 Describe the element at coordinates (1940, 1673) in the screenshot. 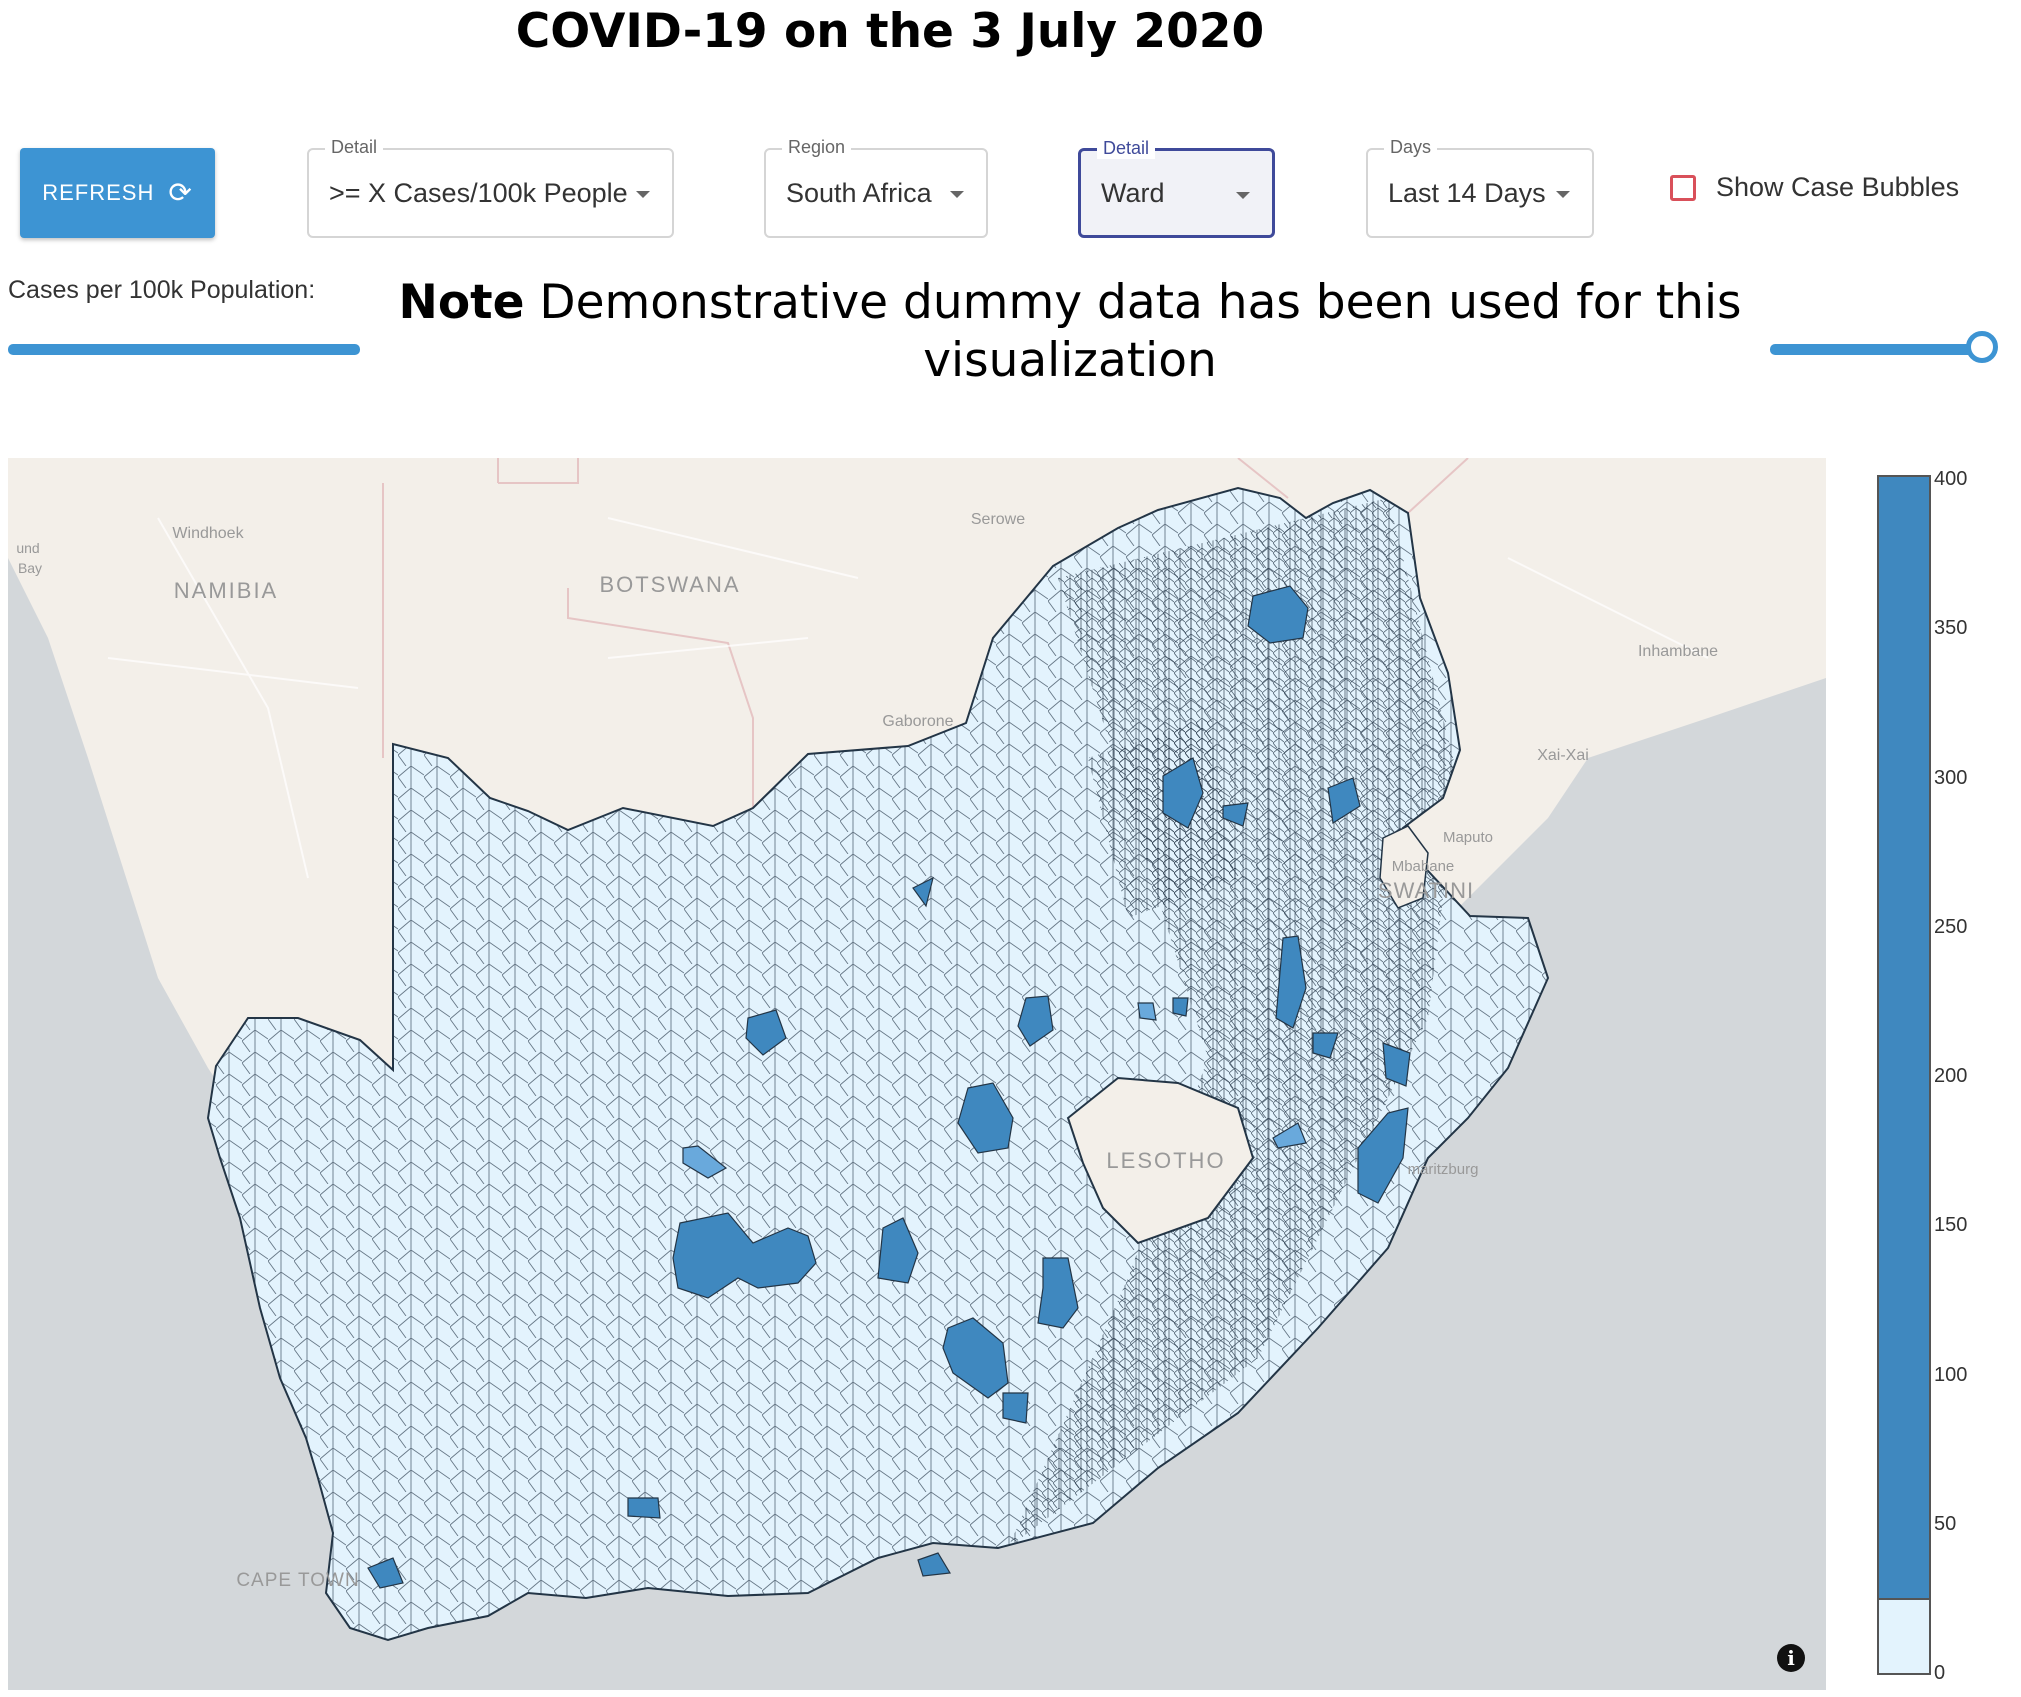

I see `legend-tick: 0` at that location.